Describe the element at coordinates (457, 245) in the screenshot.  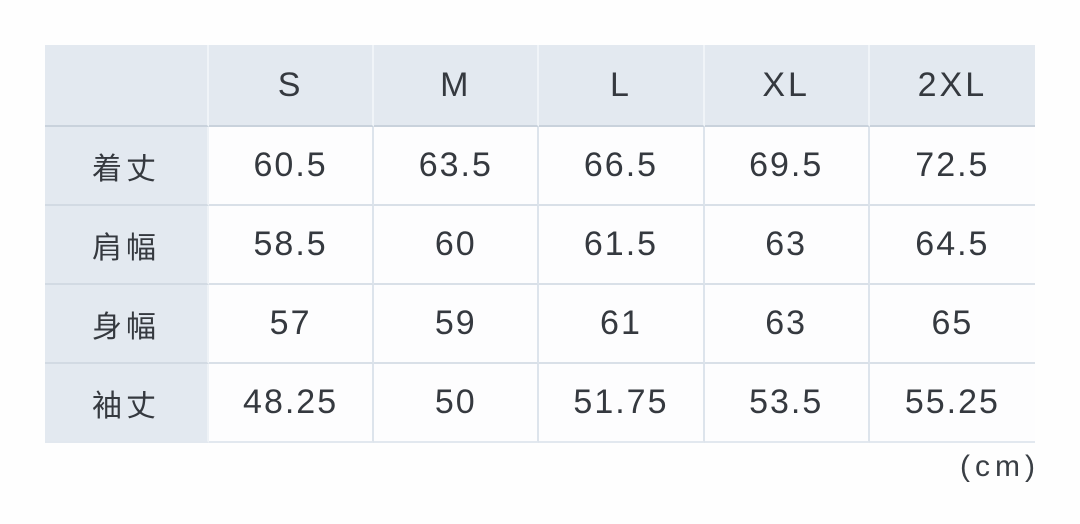
I see `cell-shoulder-width-m: 60` at that location.